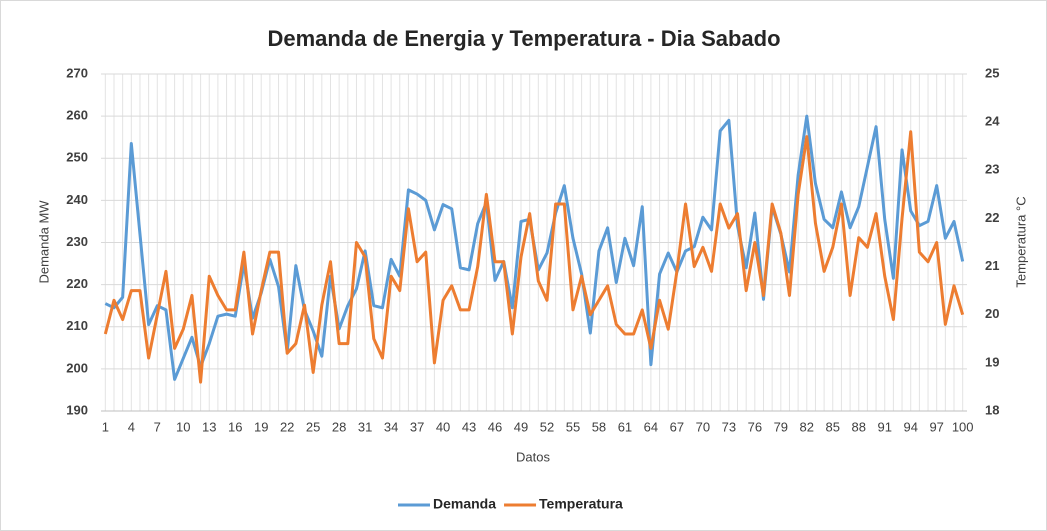  I want to click on x-tick-label: 1, so click(105, 426).